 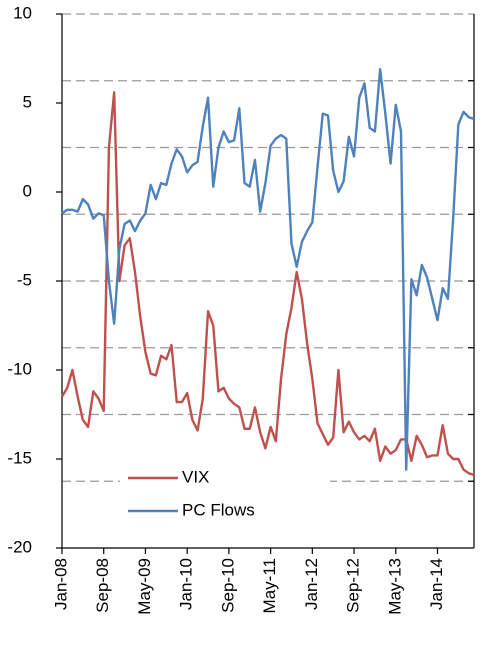 I want to click on y-tick-label: 0, so click(x=27, y=190).